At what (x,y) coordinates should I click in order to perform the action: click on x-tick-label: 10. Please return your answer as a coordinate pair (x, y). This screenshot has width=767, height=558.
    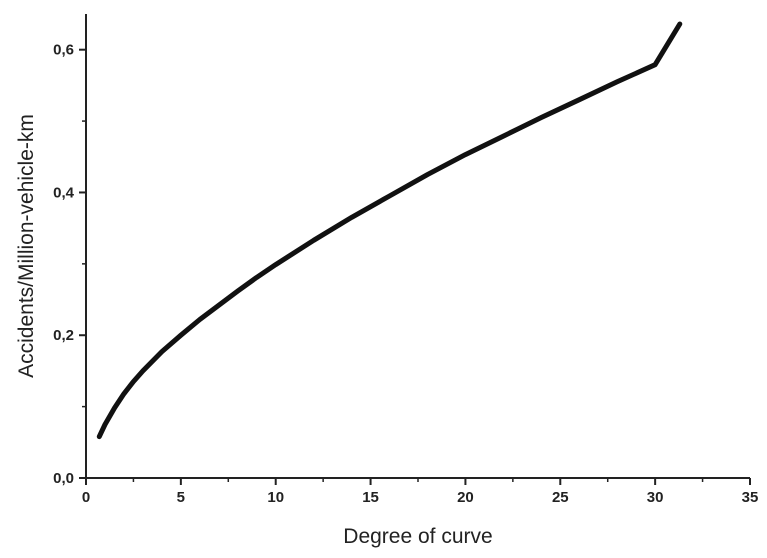
    Looking at the image, I should click on (275, 497).